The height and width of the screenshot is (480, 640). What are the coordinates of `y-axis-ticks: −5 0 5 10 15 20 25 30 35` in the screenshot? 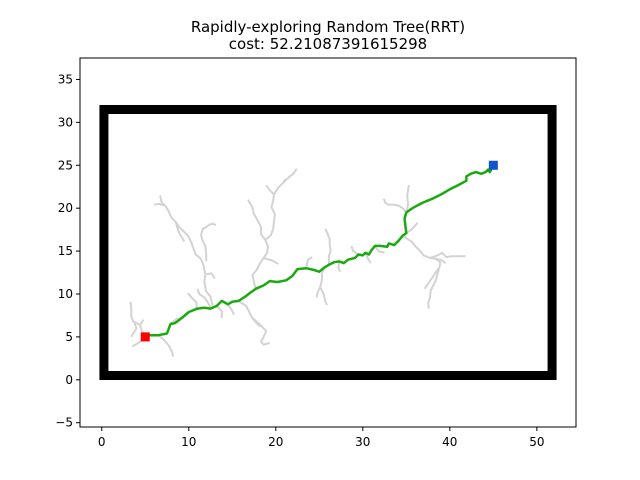 It's located at (67, 251).